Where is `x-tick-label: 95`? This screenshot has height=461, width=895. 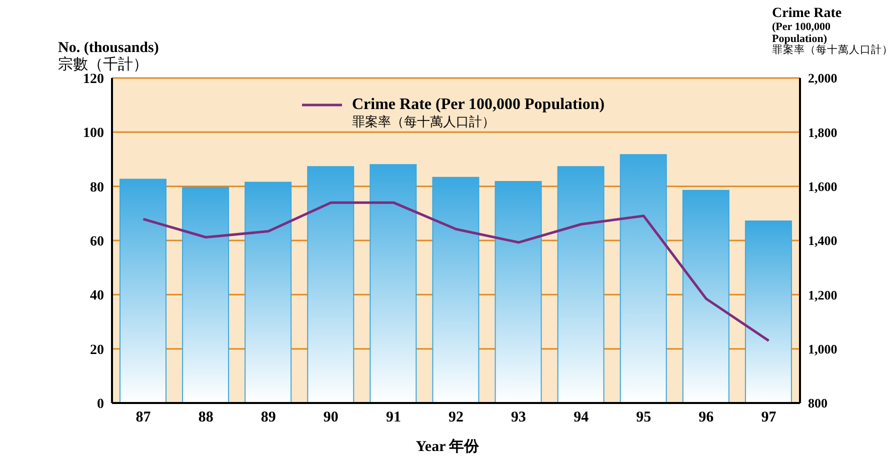
x-tick-label: 95 is located at coordinates (644, 418).